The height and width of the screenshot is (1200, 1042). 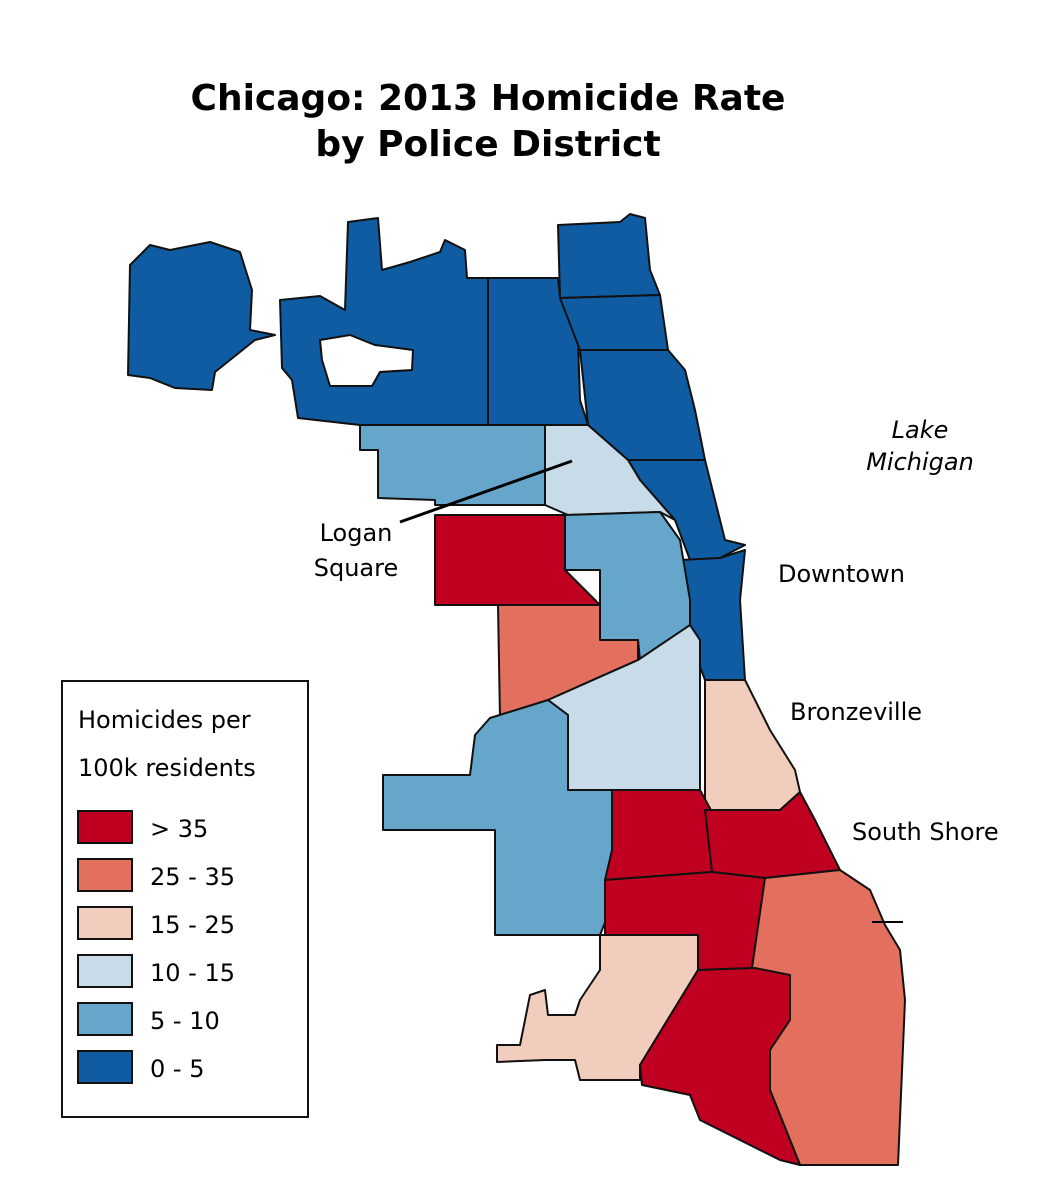 I want to click on legend-label: > 35, so click(x=179, y=829).